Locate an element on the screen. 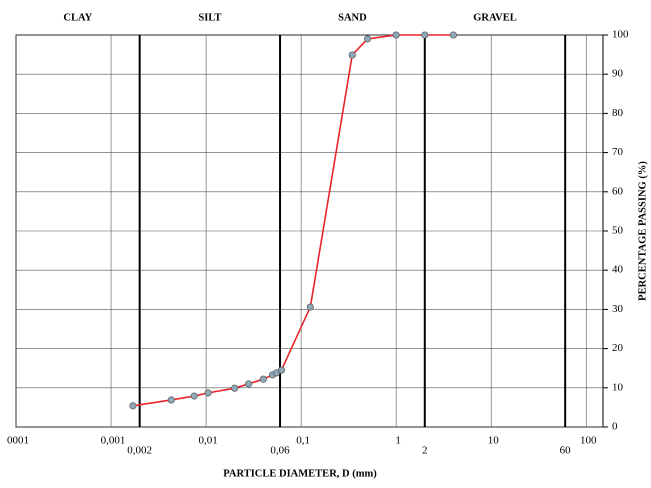  zone-label: SAND is located at coordinates (352, 17).